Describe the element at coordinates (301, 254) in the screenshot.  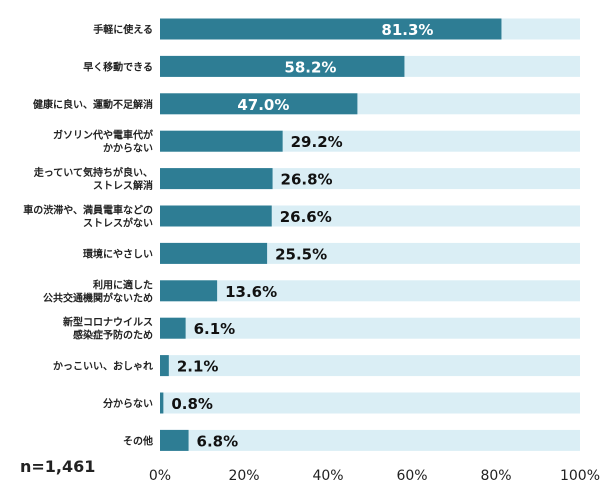
I see `data-label-6: 25.5%` at that location.